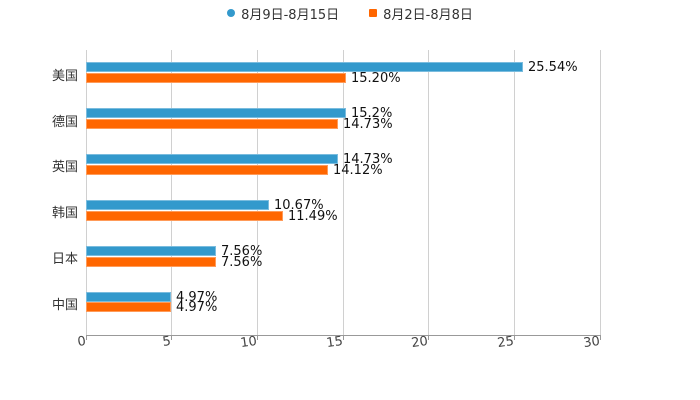  I want to click on legend-item-series2: 8月2日-8月8日, so click(421, 13).